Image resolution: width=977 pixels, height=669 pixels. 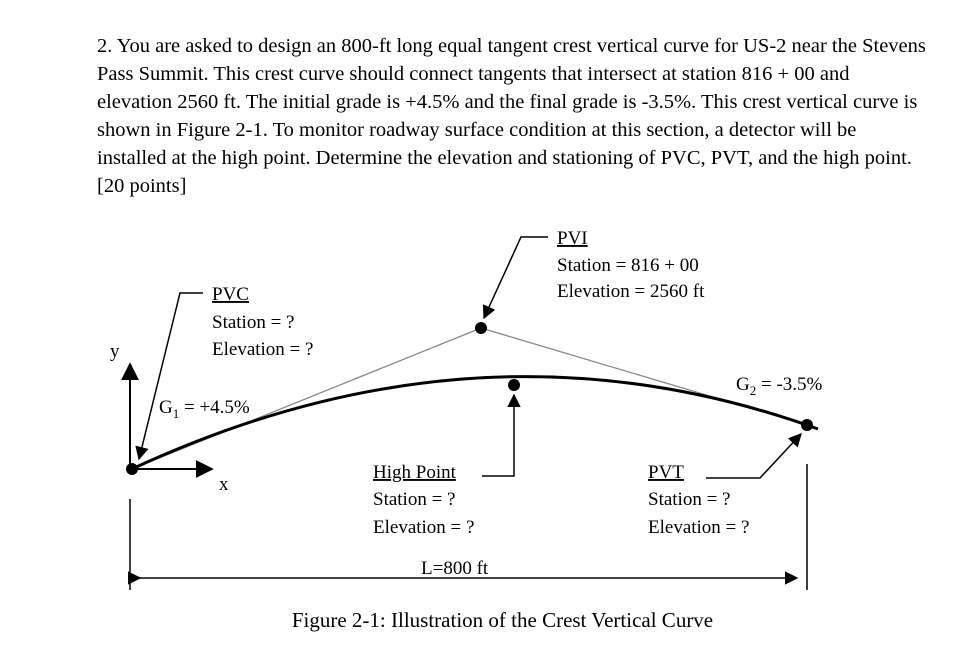 I want to click on pvi-elevation: Elevation = 2560 ft, so click(x=631, y=291).